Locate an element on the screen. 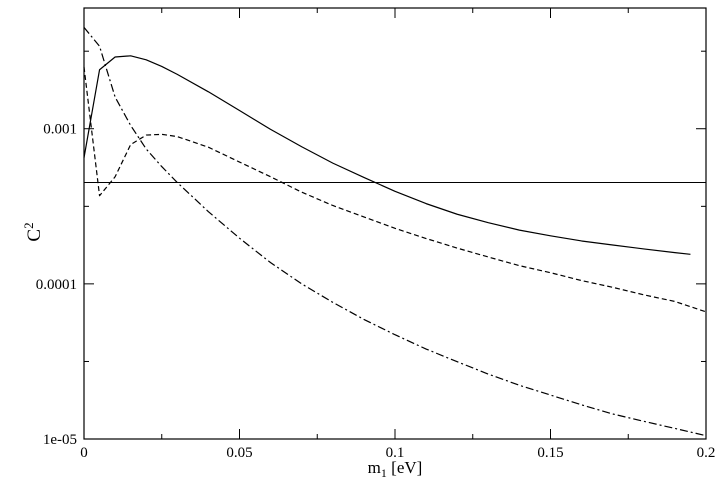  y-tick-label: 0.0001 is located at coordinates (56, 285).